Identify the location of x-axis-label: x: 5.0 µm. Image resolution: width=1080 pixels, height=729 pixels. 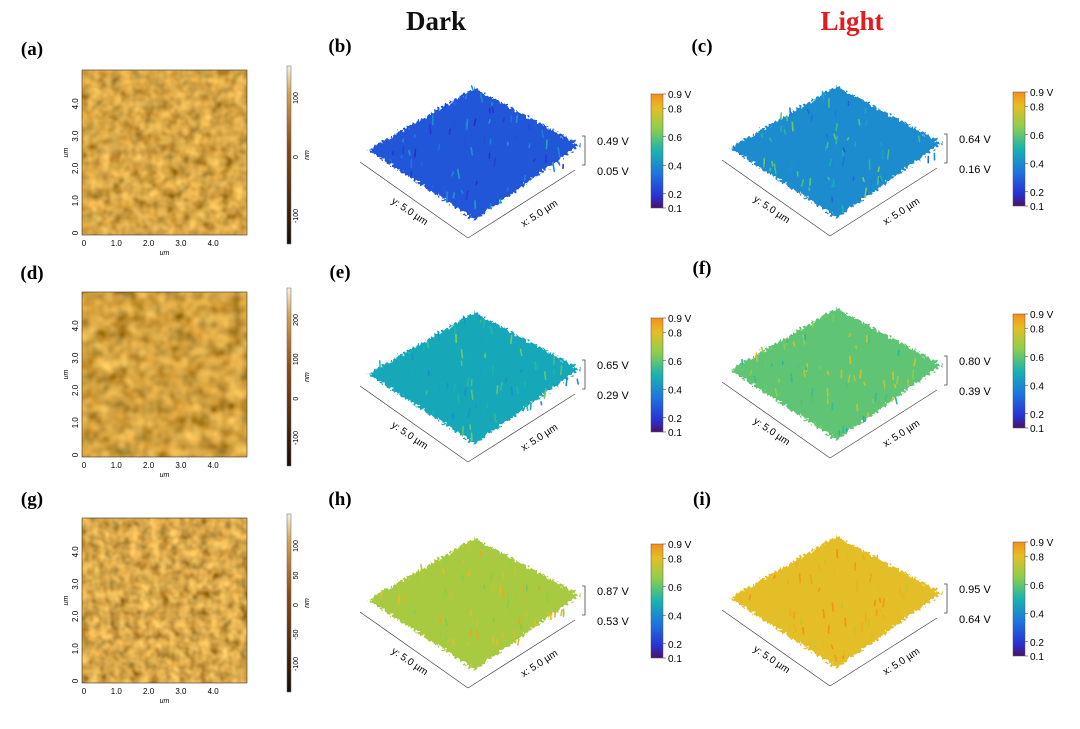
(539, 664).